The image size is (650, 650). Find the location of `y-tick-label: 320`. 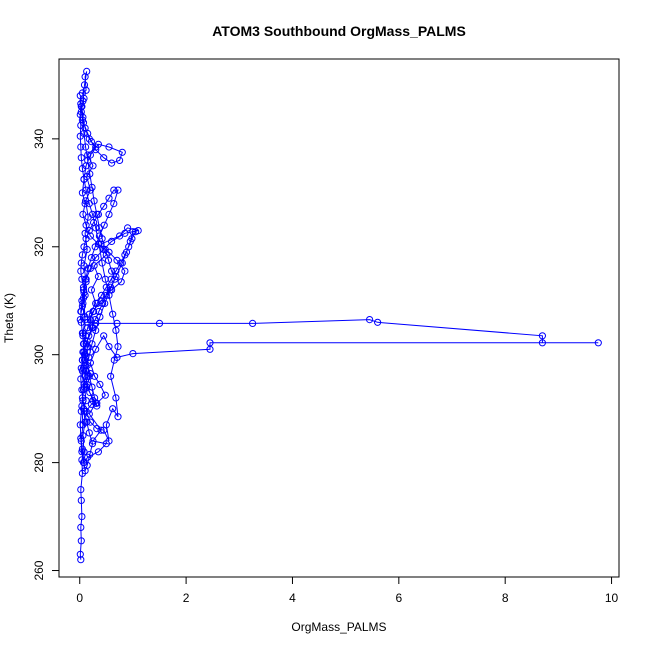

y-tick-label: 320 is located at coordinates (39, 246).